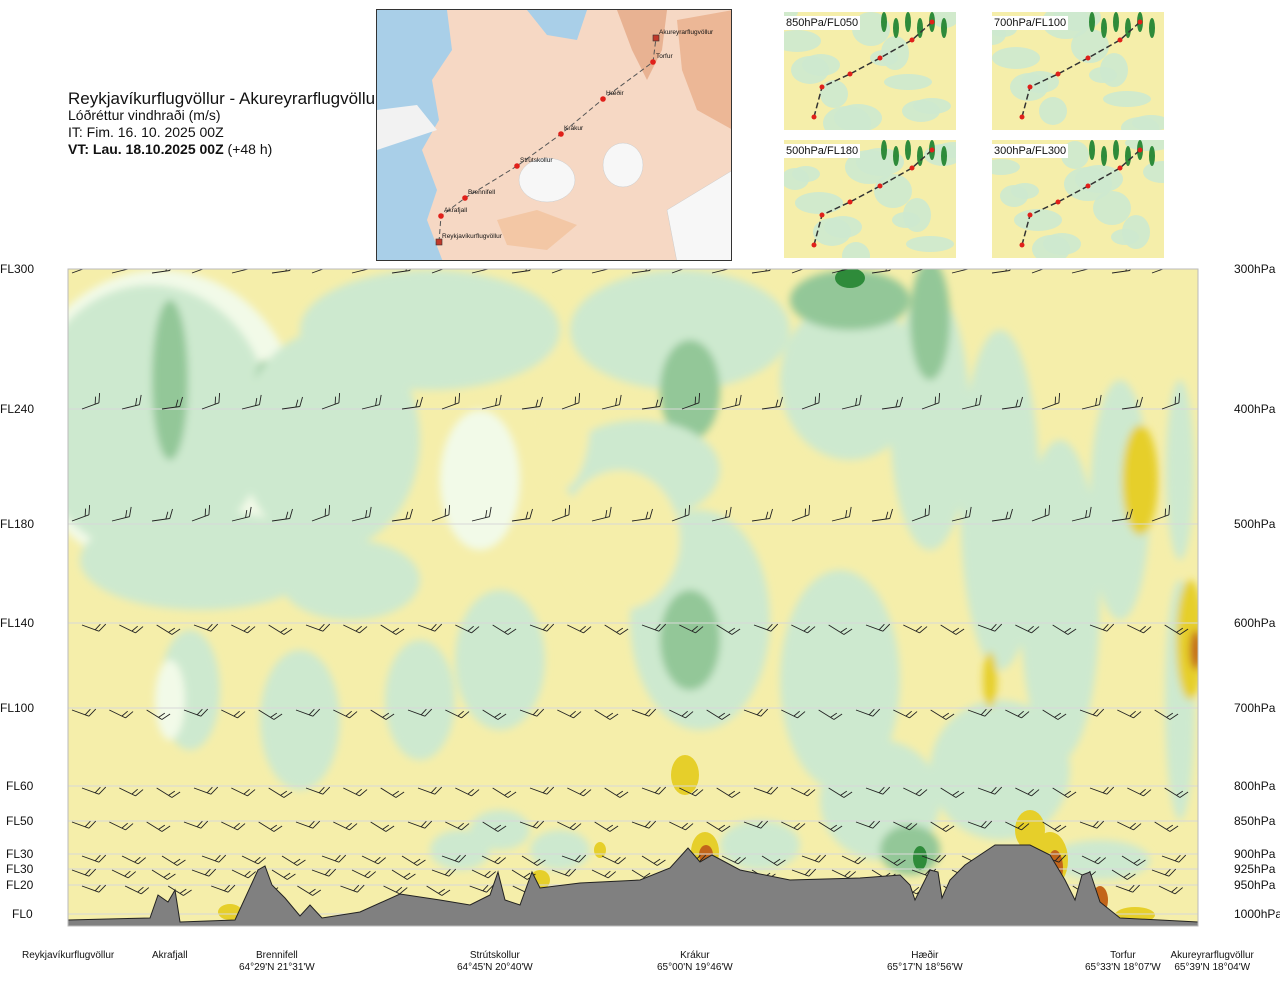  I want to click on mini-map-label: 300hPa/FL300, so click(1030, 151).